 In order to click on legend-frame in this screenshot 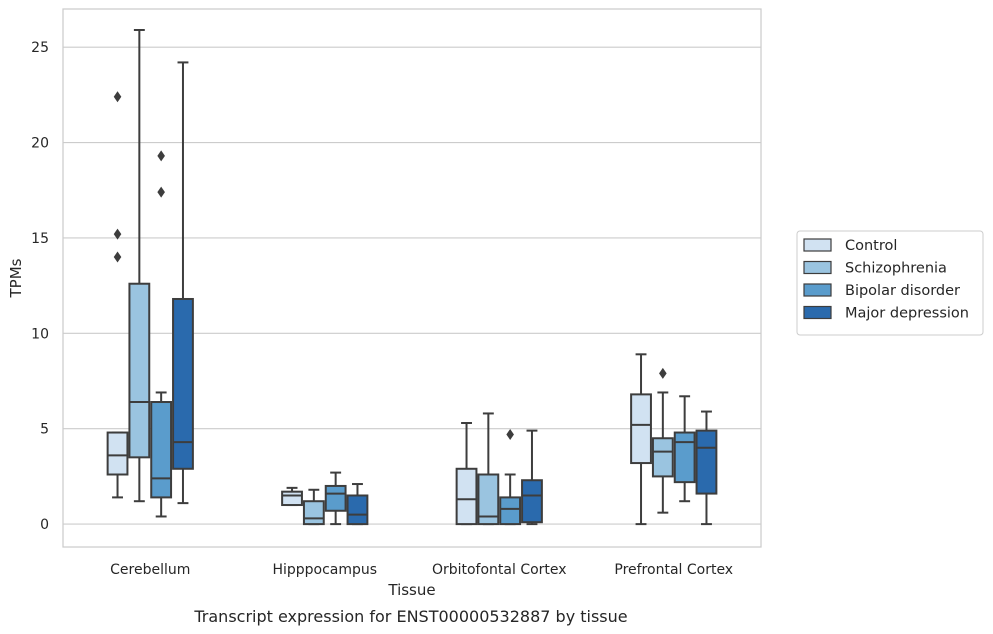, I will do `click(890, 283)`.